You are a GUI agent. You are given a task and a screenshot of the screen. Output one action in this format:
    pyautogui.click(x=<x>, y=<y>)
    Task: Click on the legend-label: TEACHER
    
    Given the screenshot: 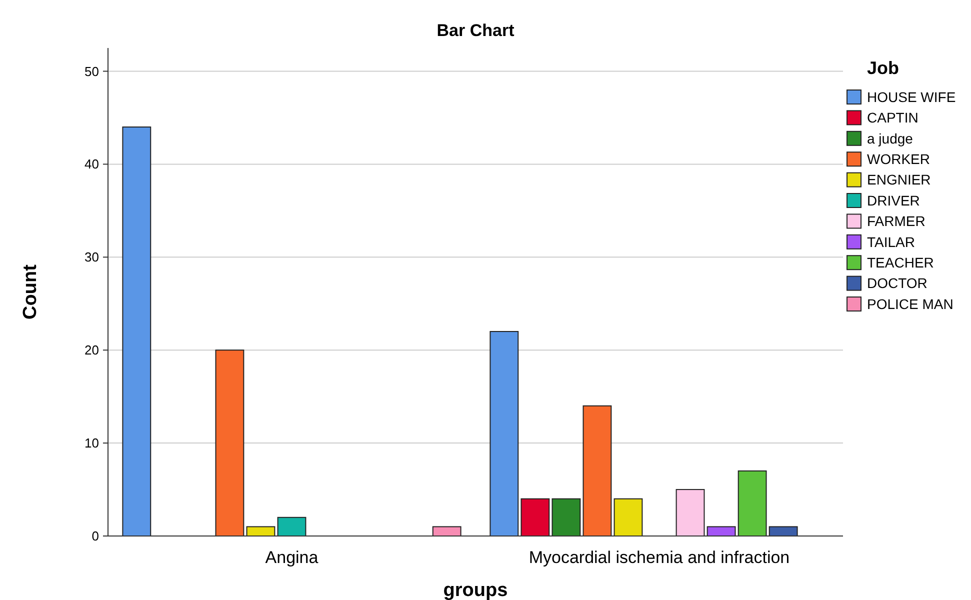 What is the action you would take?
    pyautogui.click(x=900, y=262)
    